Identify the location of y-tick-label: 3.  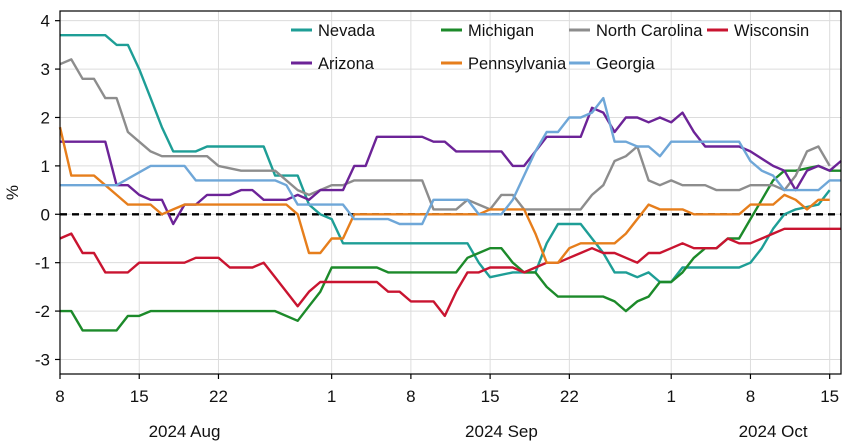
(45, 69).